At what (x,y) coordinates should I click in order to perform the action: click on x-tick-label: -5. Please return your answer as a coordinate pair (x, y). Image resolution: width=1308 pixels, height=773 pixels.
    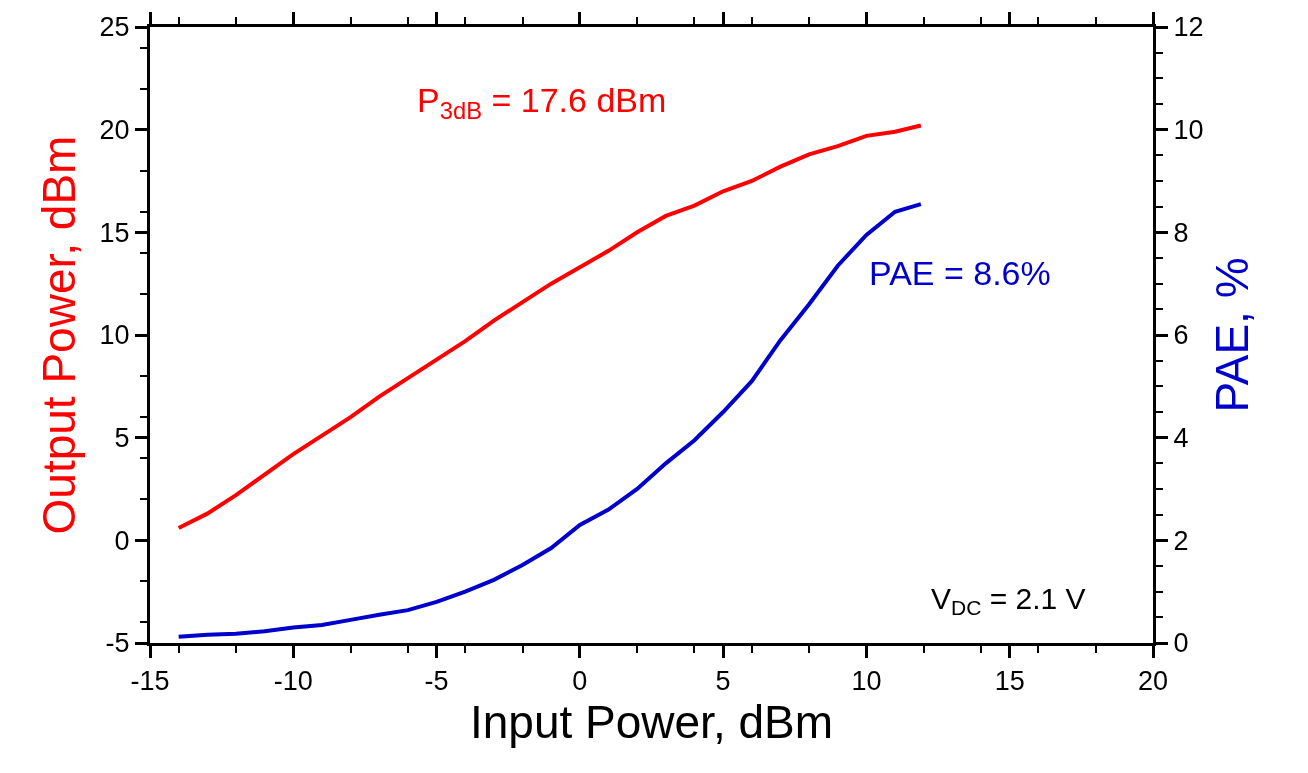
    Looking at the image, I should click on (436, 681).